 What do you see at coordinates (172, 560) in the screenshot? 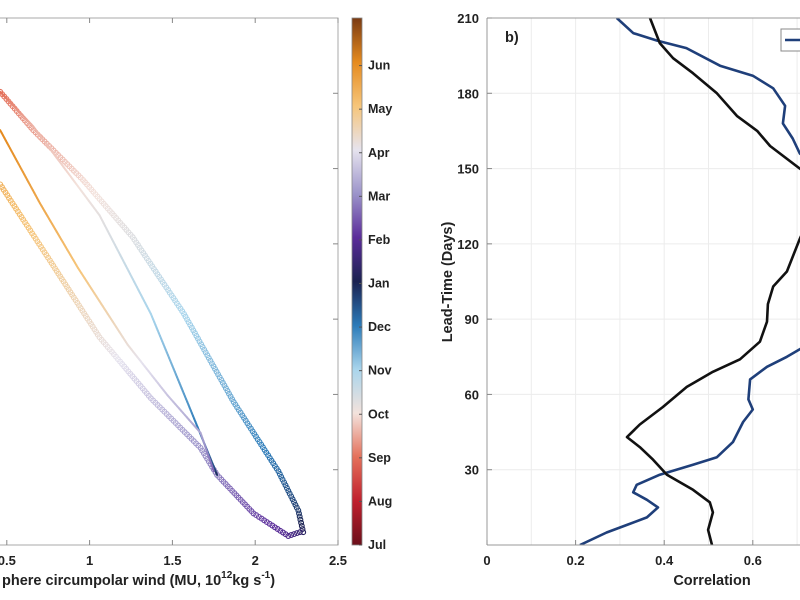
I see `x-tick-label: 1.5` at bounding box center [172, 560].